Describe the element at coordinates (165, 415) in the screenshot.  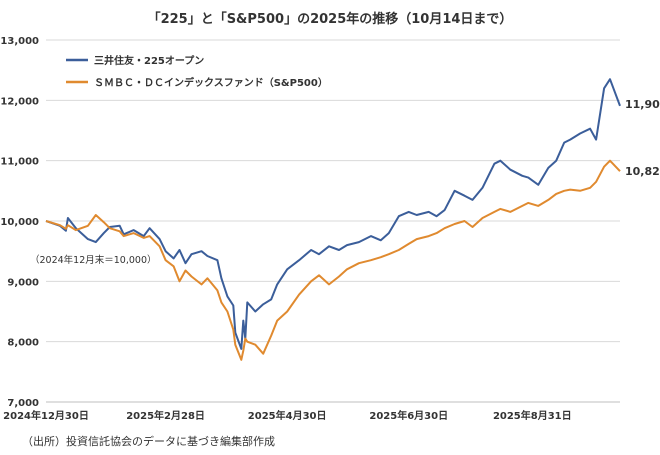
I see `x-tick-label: 2025年2月28日` at that location.